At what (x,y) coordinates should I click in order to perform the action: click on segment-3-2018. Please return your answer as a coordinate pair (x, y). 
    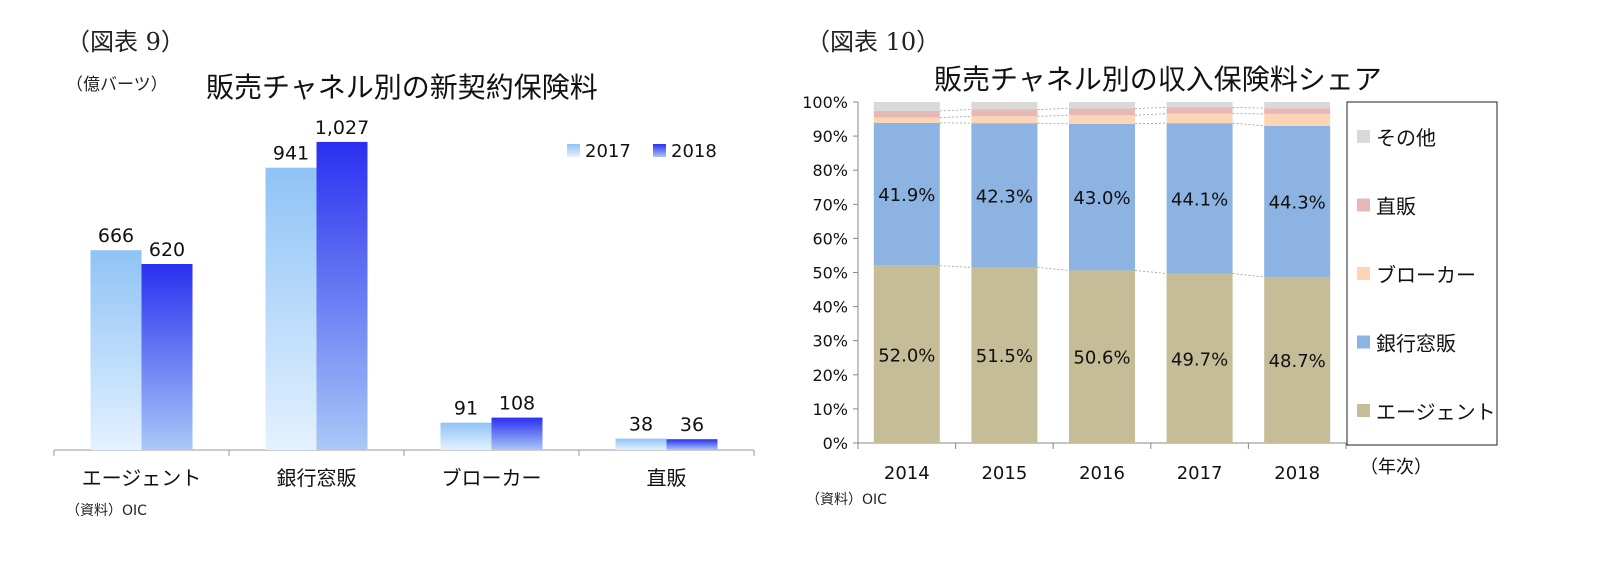
    Looking at the image, I should click on (1297, 119).